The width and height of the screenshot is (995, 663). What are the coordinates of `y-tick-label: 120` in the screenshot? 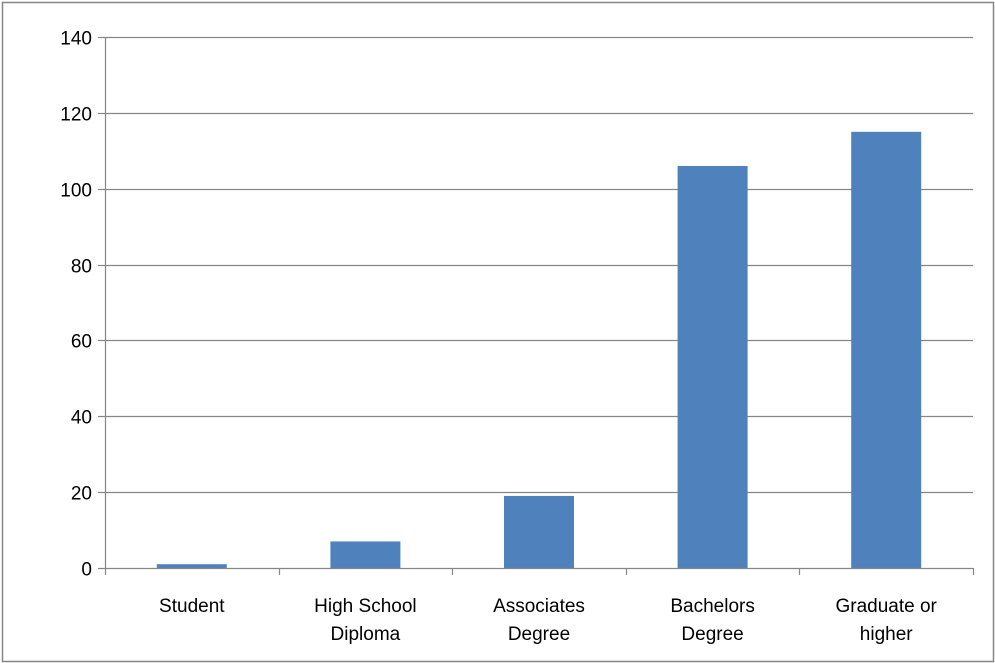 It's located at (76, 115).